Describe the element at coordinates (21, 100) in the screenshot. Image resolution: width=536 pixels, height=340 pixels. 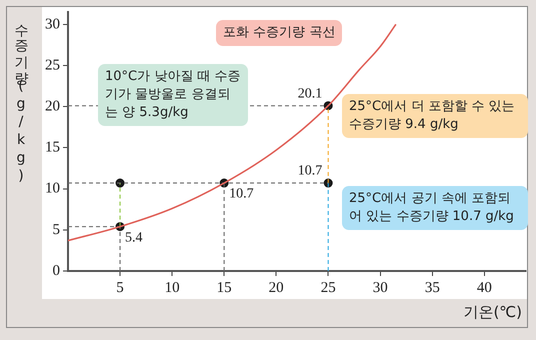
I see `y-axis-title: 수증기량(g/kg)` at that location.